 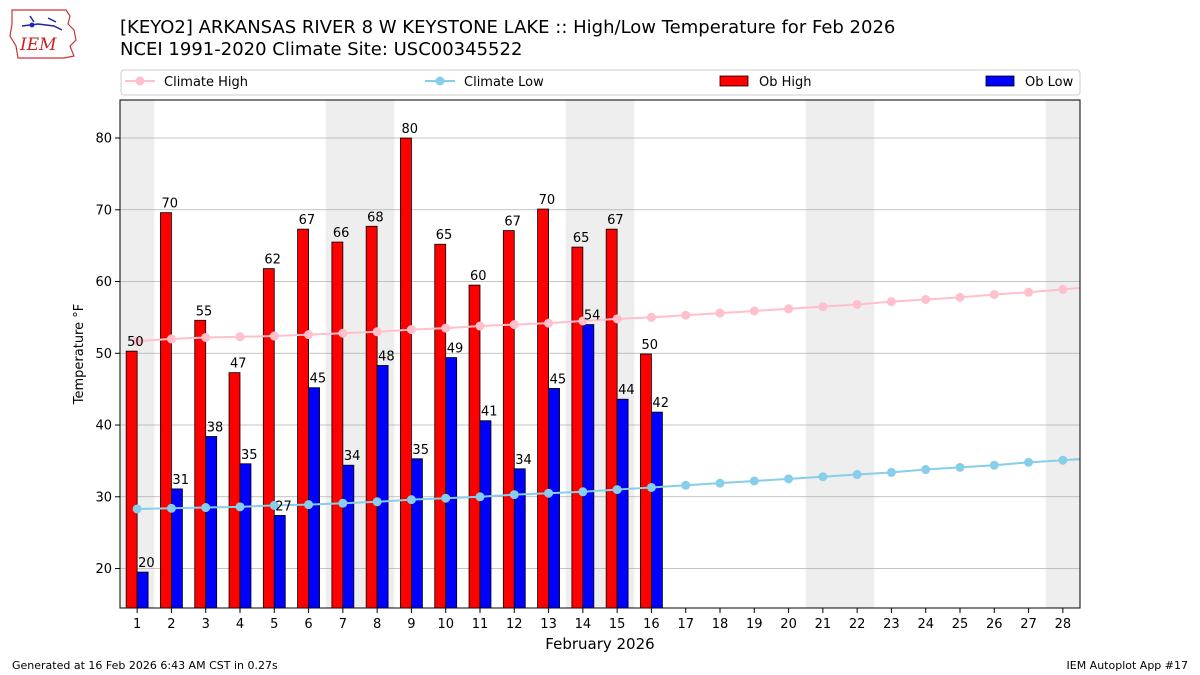 What do you see at coordinates (352, 456) in the screenshot?
I see `ob-low-bar-label: 34` at bounding box center [352, 456].